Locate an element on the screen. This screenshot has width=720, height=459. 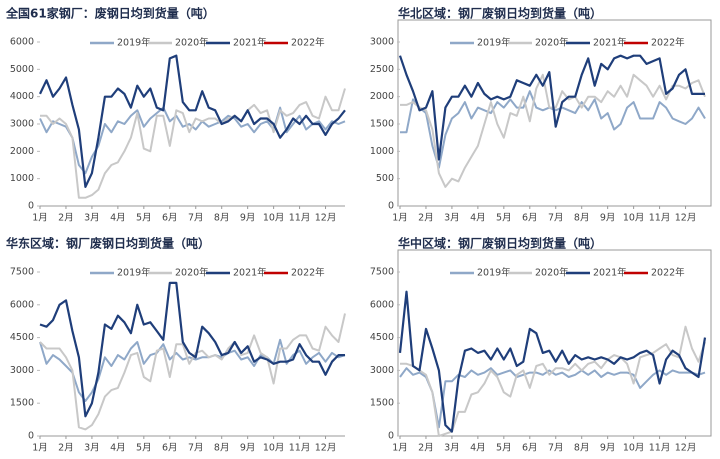
y-tick-label: 4000 is located at coordinates (22, 96).